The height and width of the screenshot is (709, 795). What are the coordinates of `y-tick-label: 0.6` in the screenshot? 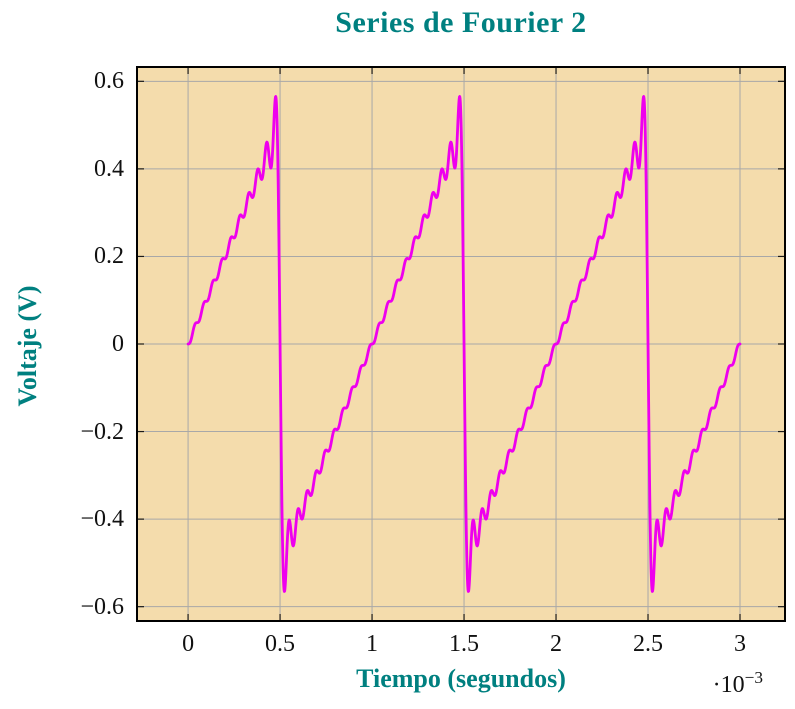 It's located at (109, 81).